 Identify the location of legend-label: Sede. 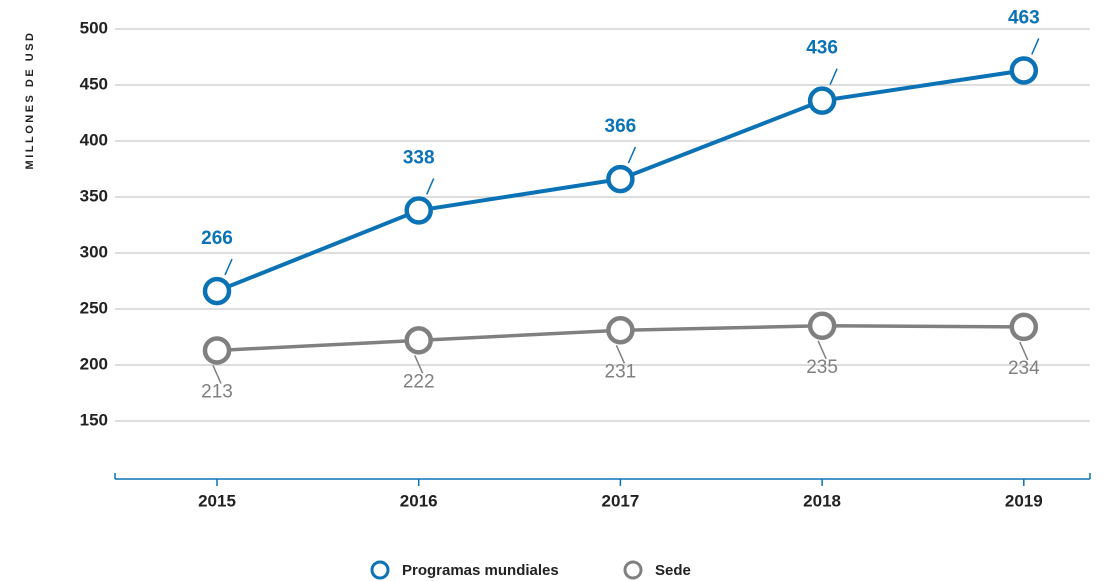
(673, 570).